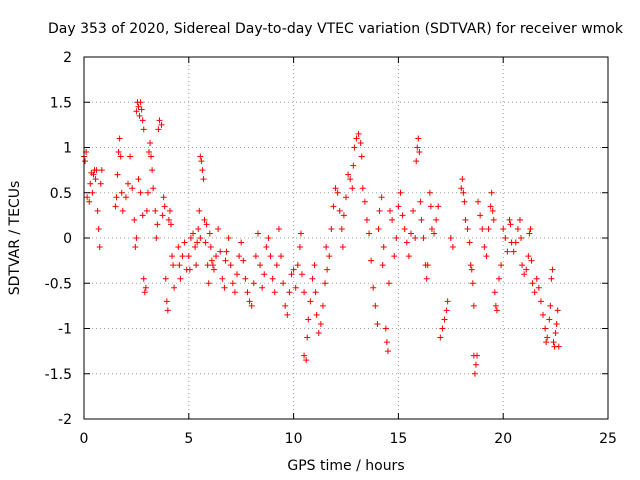  Describe the element at coordinates (608, 439) in the screenshot. I see `x-tick-label: 25` at that location.